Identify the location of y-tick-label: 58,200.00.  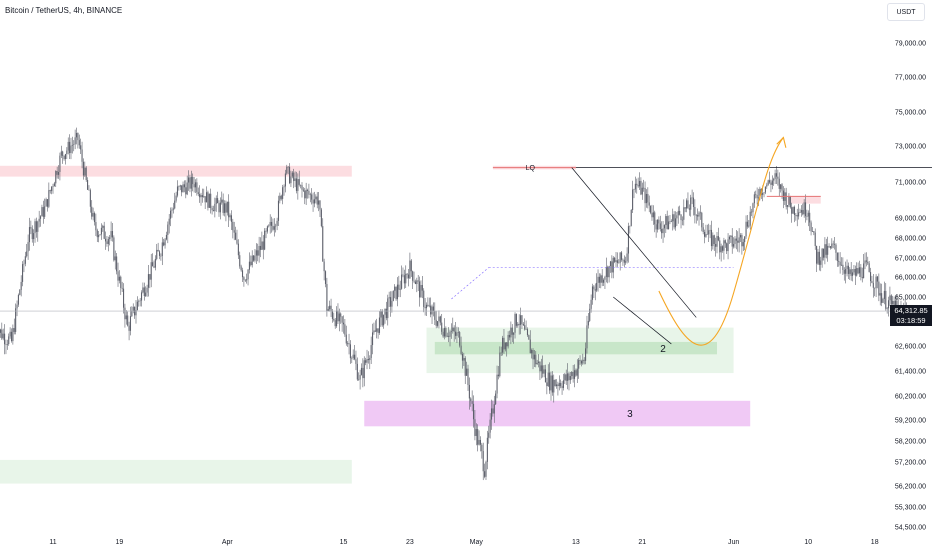
(910, 442).